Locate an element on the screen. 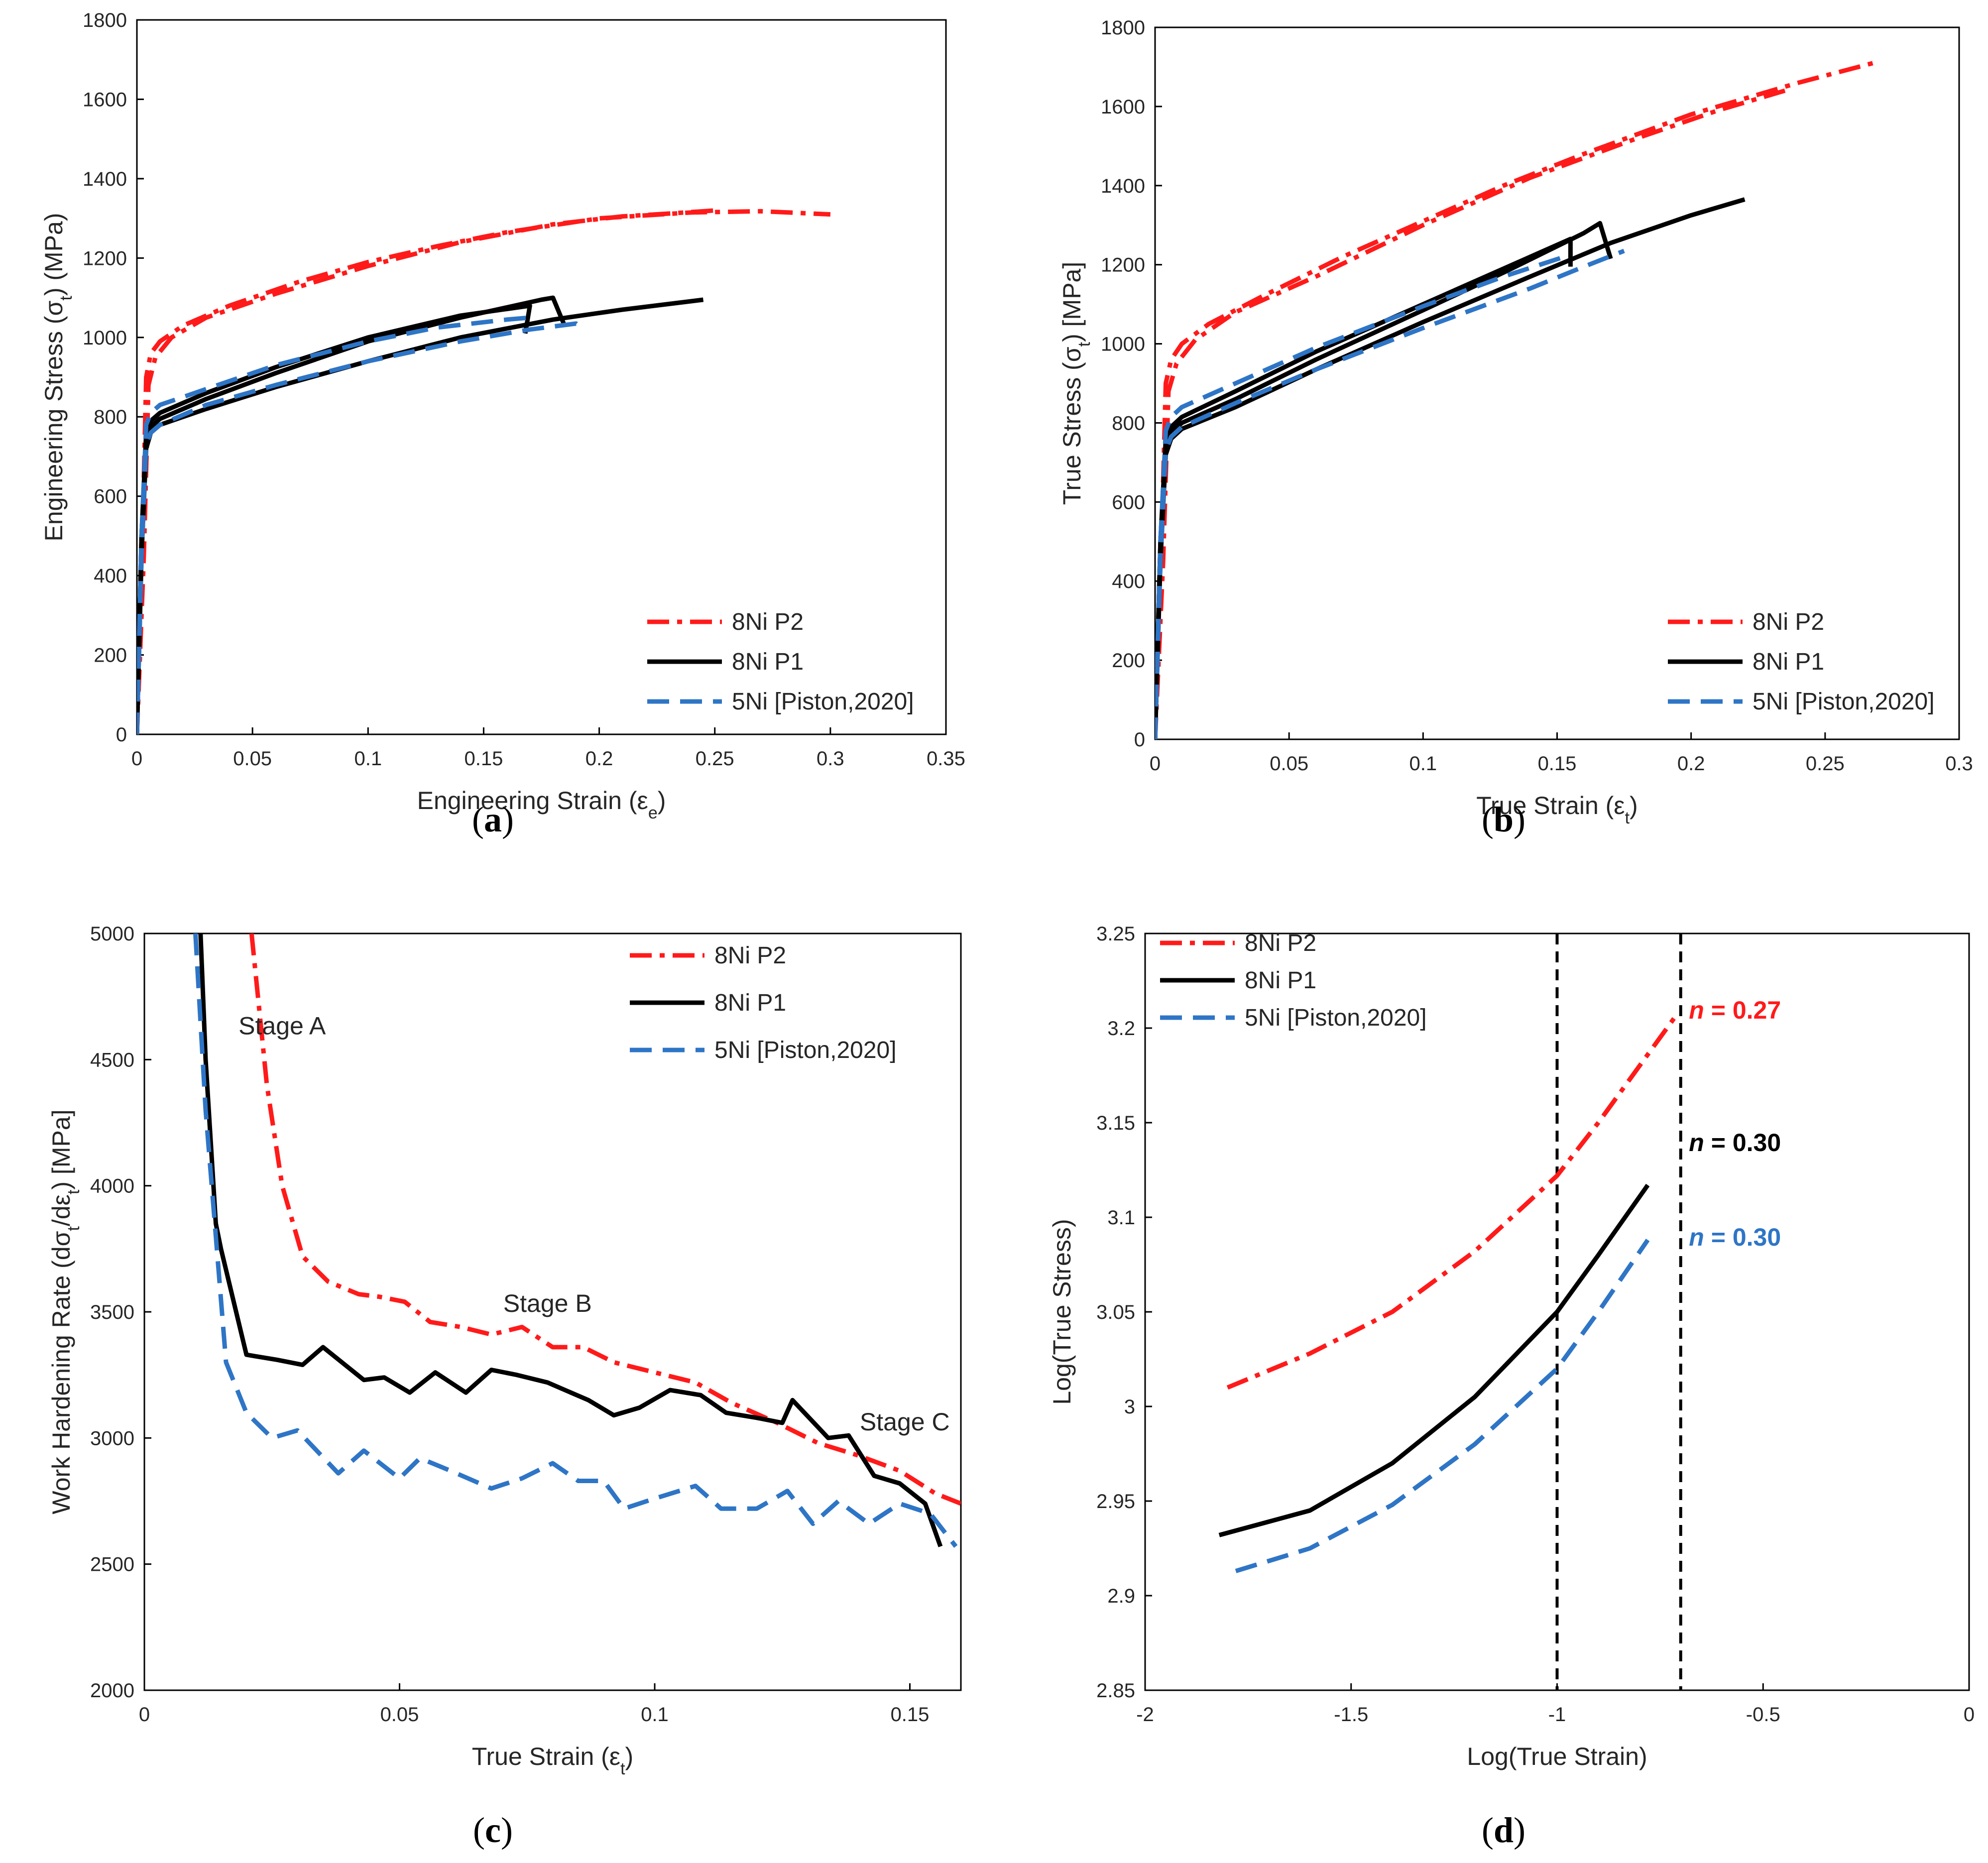 The image size is (1988, 1863). y-tick-label: 4000 is located at coordinates (112, 1186).